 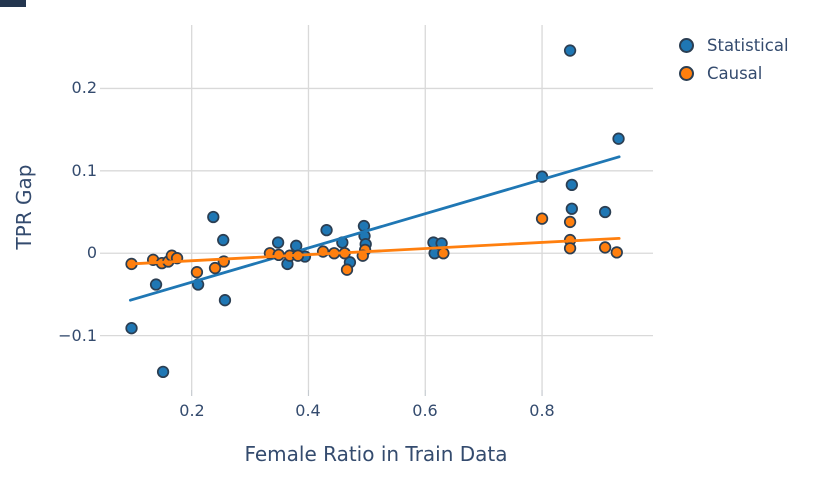 I want to click on legend-item-statistical: Statistical, so click(x=734, y=45).